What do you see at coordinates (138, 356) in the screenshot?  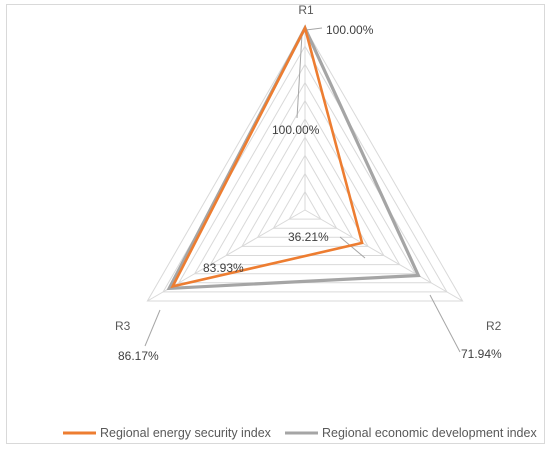 I see `data-label-economic-r3: 86.17%` at bounding box center [138, 356].